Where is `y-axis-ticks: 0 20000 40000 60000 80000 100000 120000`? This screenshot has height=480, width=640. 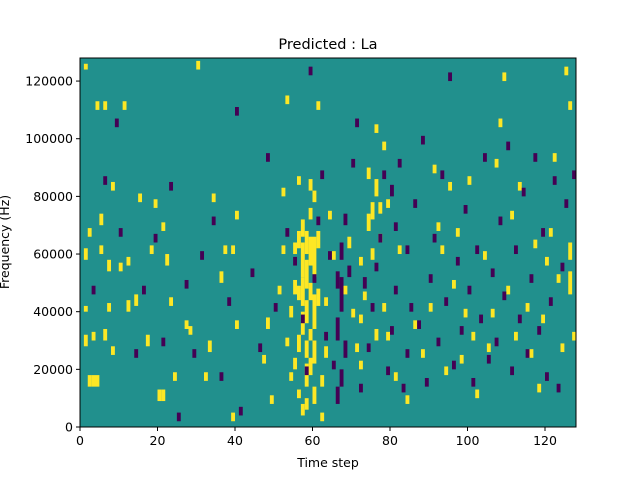 y-axis-ticks: 0 20000 40000 60000 80000 100000 120000 is located at coordinates (52, 254).